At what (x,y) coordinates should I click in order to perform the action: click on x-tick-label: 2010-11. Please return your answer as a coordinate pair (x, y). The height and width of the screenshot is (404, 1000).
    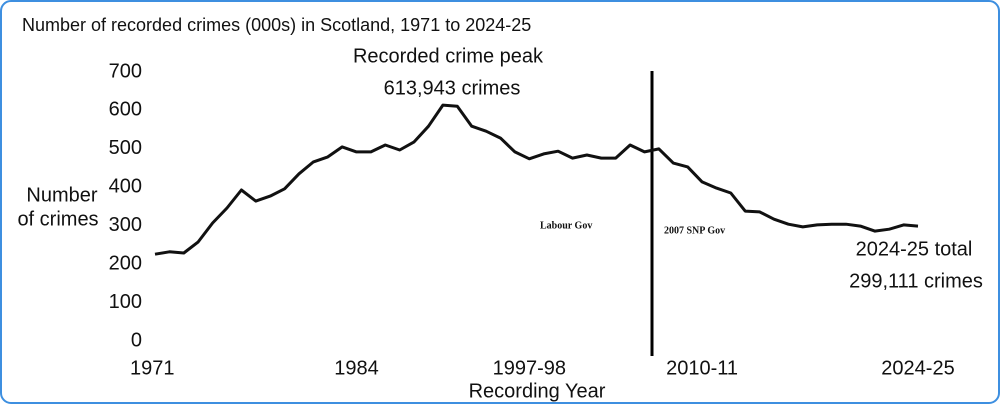
    Looking at the image, I should click on (702, 368).